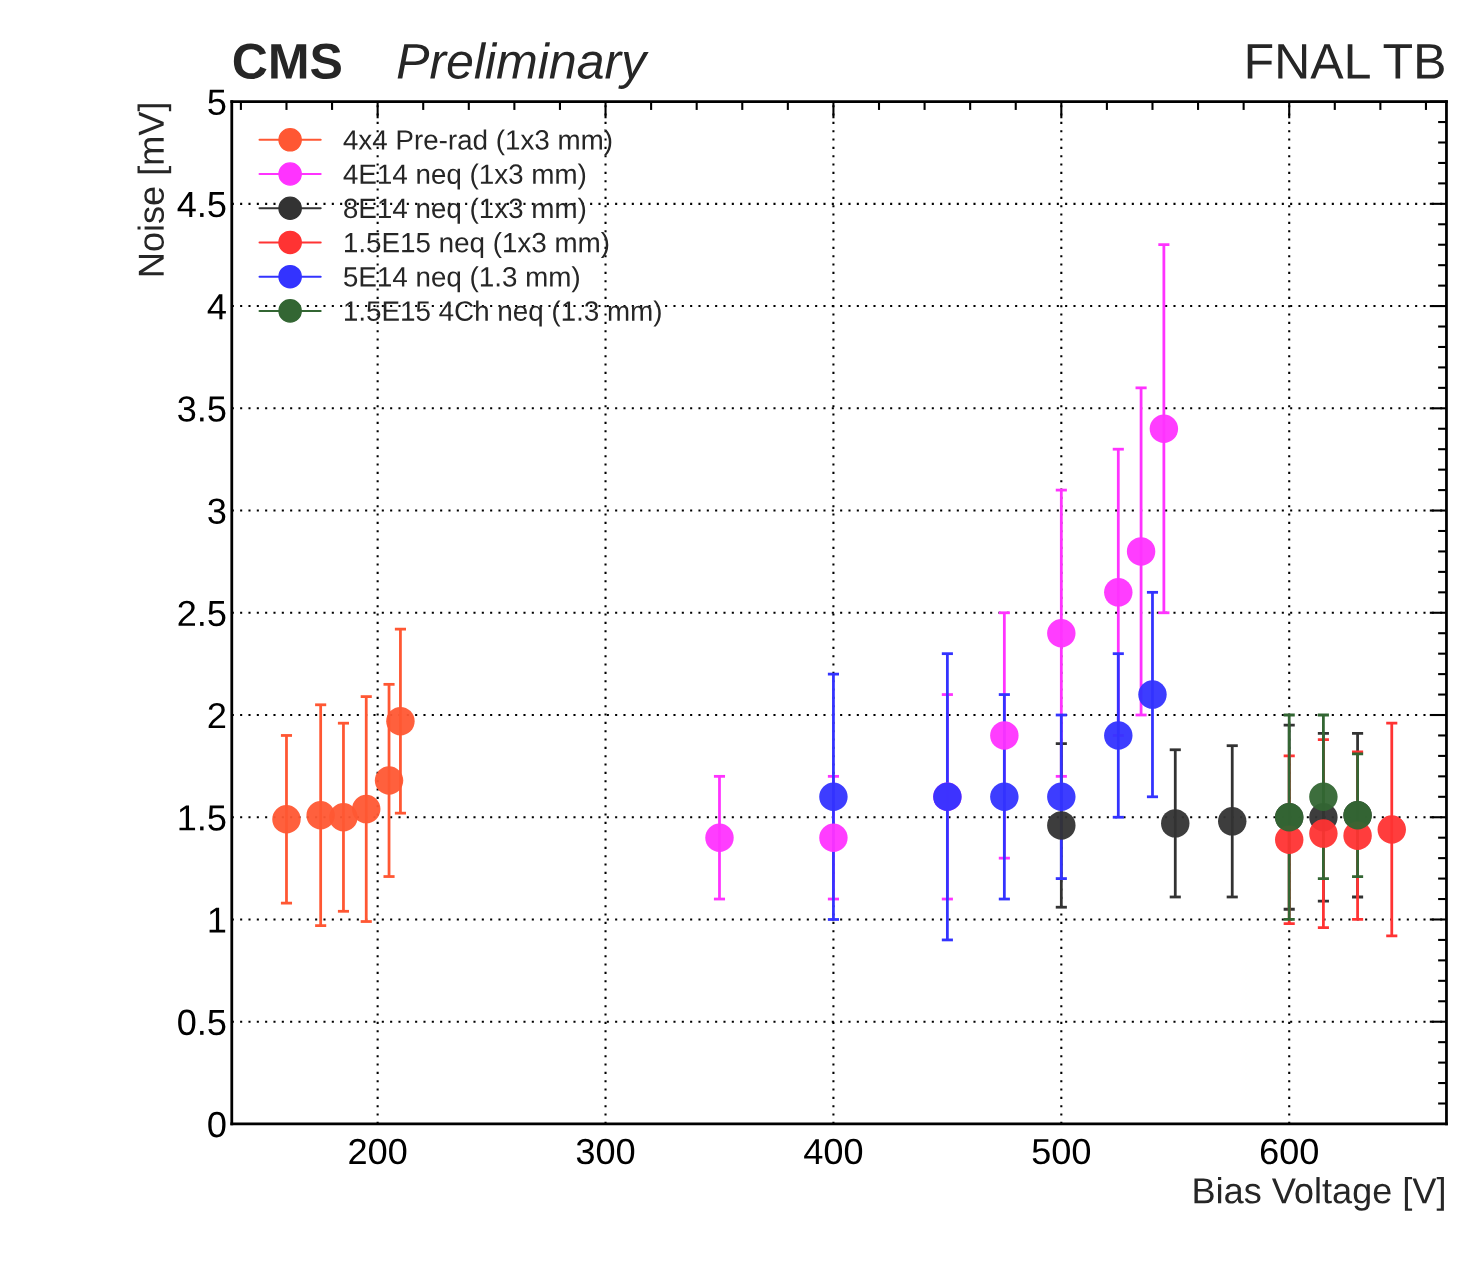 This screenshot has width=1467, height=1270. I want to click on text: FNAL TB, so click(1345, 61).